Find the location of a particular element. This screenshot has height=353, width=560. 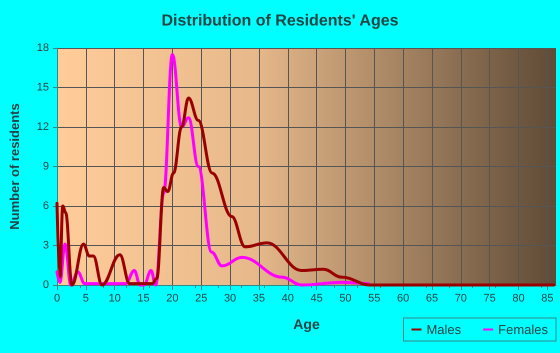

x-tick-label: 60 is located at coordinates (403, 298).